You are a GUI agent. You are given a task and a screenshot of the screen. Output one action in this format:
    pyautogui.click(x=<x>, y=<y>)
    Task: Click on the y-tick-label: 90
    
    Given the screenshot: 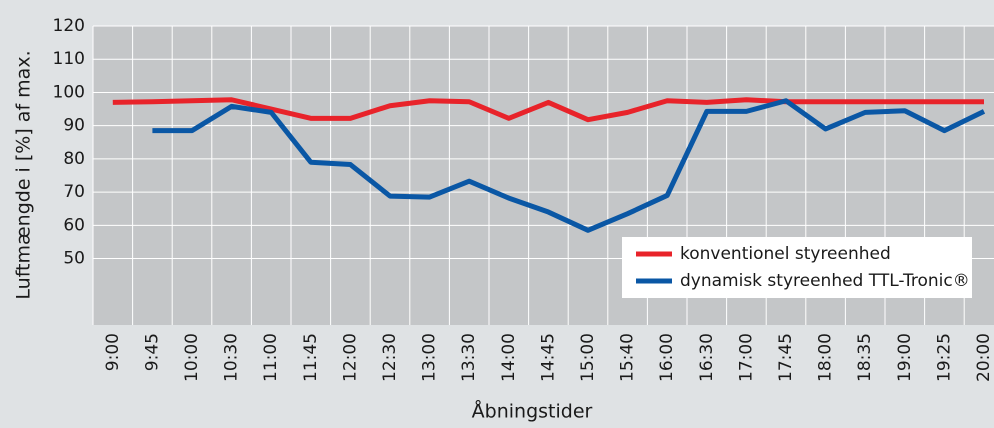 What is the action you would take?
    pyautogui.click(x=74, y=126)
    